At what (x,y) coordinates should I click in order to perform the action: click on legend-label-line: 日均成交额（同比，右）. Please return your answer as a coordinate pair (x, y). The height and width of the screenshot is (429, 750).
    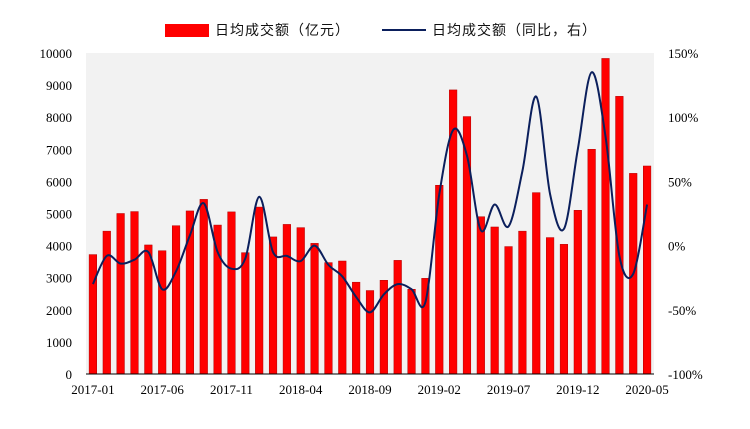
    Looking at the image, I should click on (514, 31).